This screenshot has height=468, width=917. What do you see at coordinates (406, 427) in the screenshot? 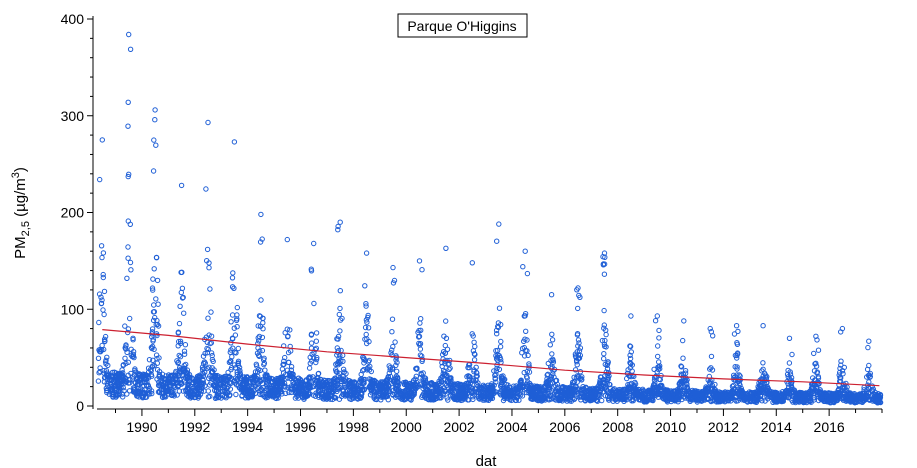
I see `x-tick-label: 2000` at bounding box center [406, 427].